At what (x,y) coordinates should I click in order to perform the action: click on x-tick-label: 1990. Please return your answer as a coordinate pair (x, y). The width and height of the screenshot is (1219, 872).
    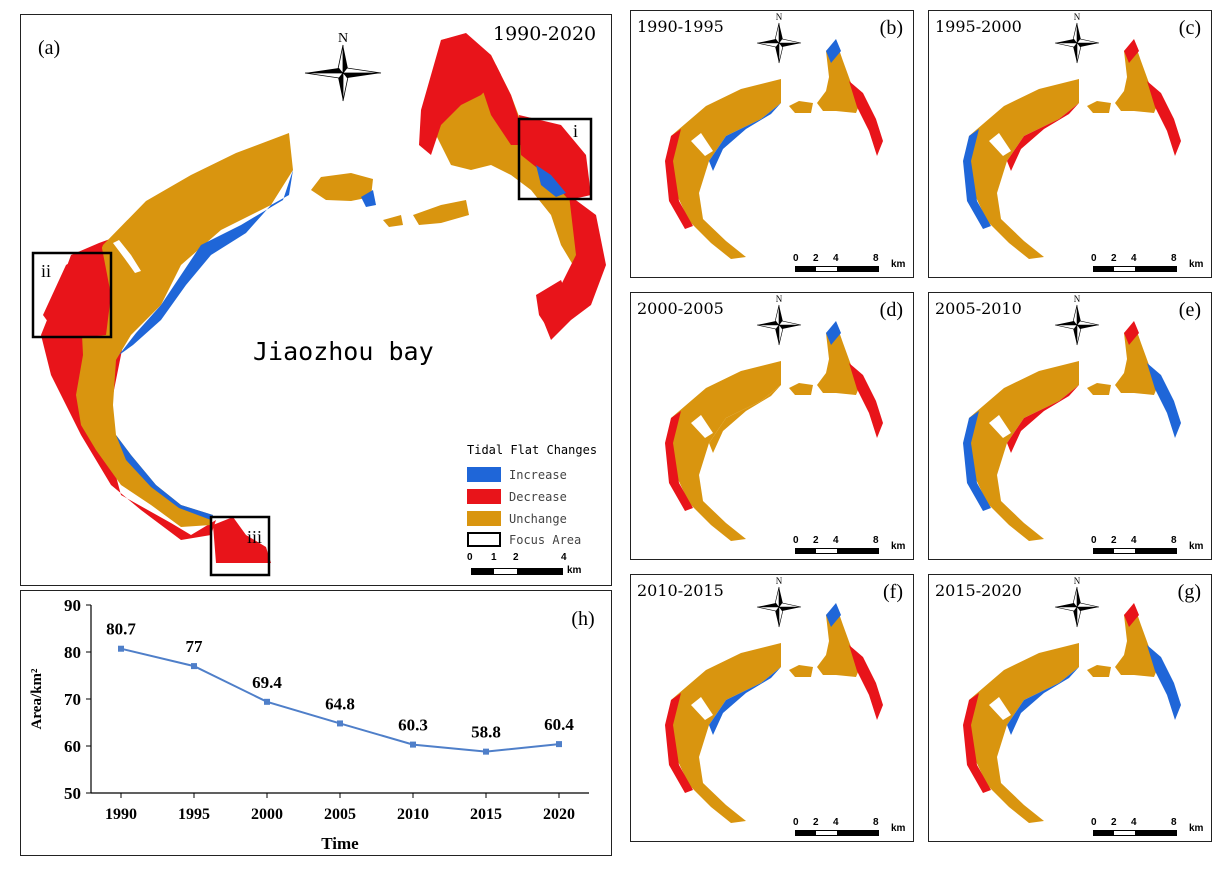
    Looking at the image, I should click on (121, 814).